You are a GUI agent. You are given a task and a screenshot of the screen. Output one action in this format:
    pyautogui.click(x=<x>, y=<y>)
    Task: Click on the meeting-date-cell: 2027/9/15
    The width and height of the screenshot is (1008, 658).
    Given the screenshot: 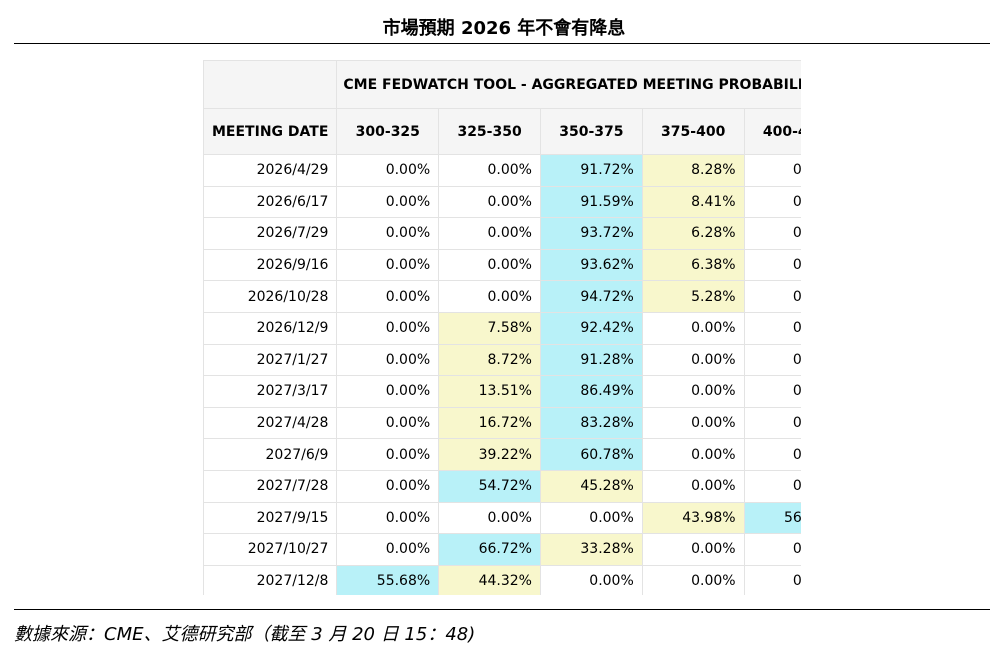 What is the action you would take?
    pyautogui.click(x=270, y=518)
    